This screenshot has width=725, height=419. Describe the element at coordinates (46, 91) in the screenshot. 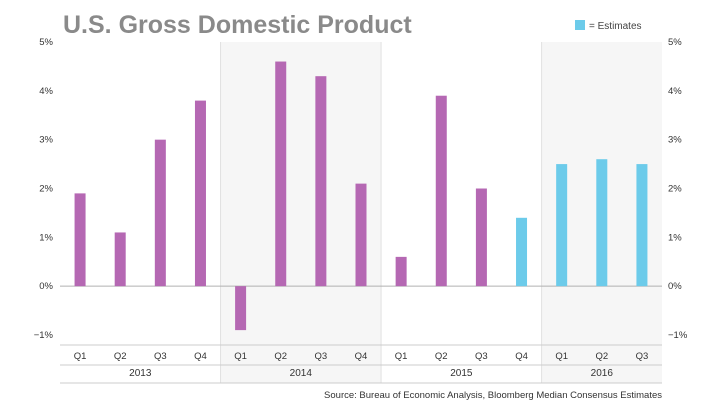

I see `y-tick-label-left: 4%` at that location.